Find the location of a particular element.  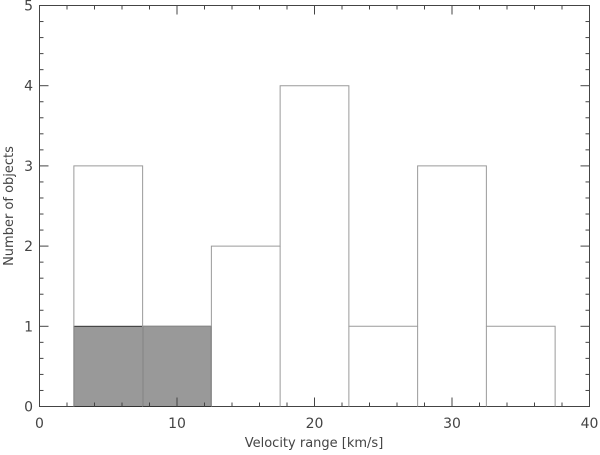

y-axis-label: Number of objects is located at coordinates (9, 206).